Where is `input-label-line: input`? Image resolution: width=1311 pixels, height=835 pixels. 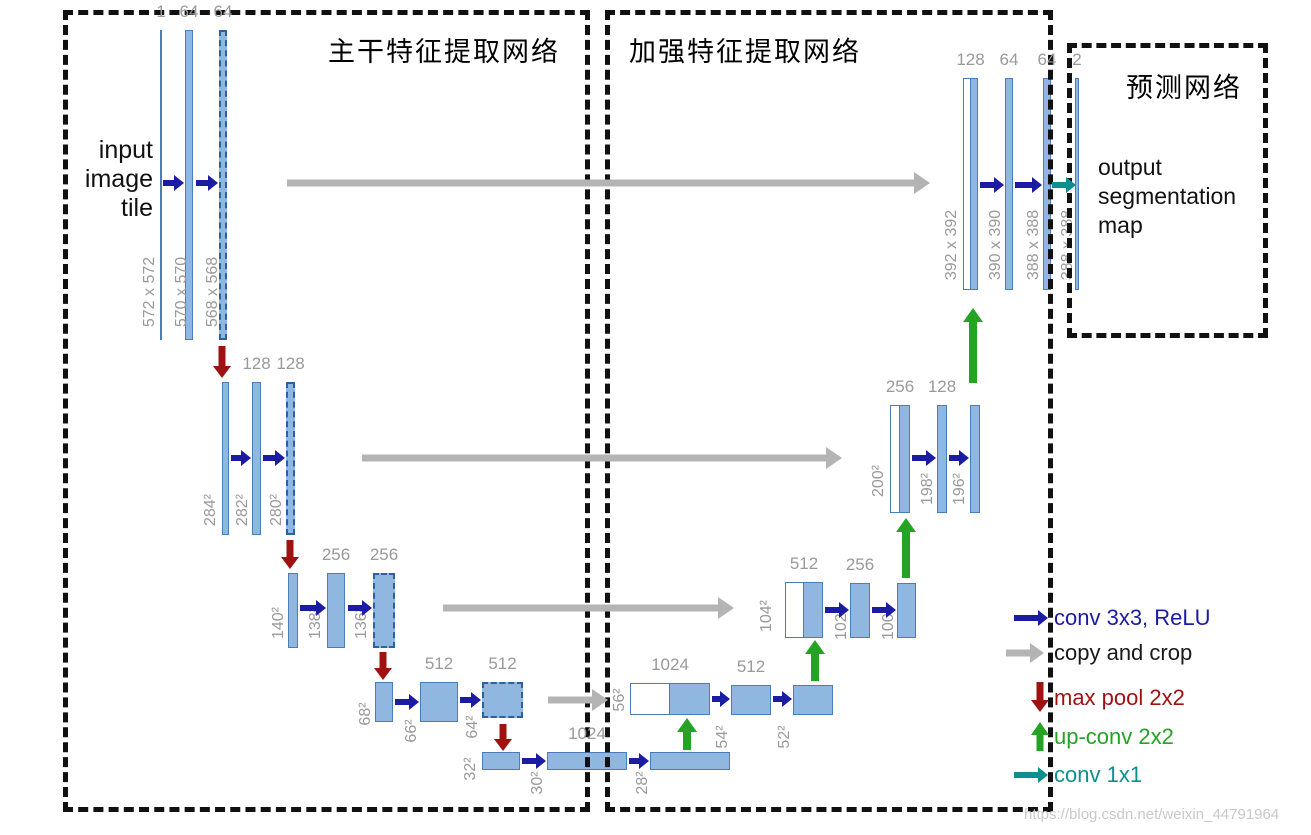 input-label-line: input is located at coordinates (125, 150).